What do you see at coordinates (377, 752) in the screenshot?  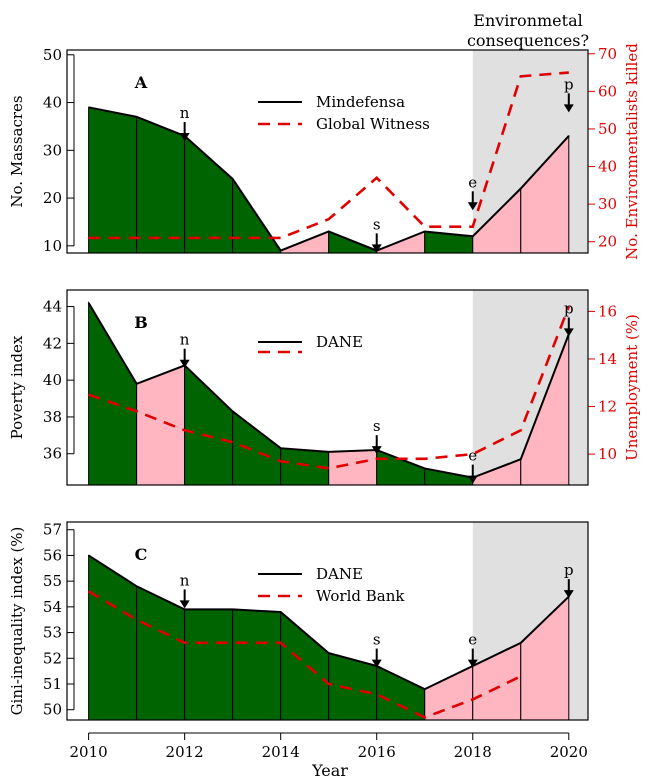 I see `x-tick-label: 2016` at bounding box center [377, 752].